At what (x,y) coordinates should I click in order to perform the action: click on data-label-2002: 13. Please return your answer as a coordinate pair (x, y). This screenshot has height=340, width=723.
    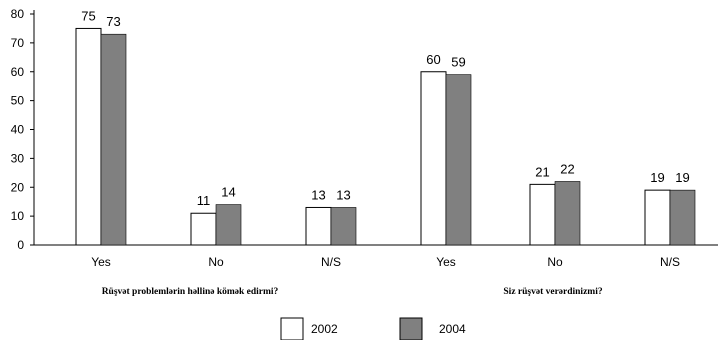
    Looking at the image, I should click on (318, 194).